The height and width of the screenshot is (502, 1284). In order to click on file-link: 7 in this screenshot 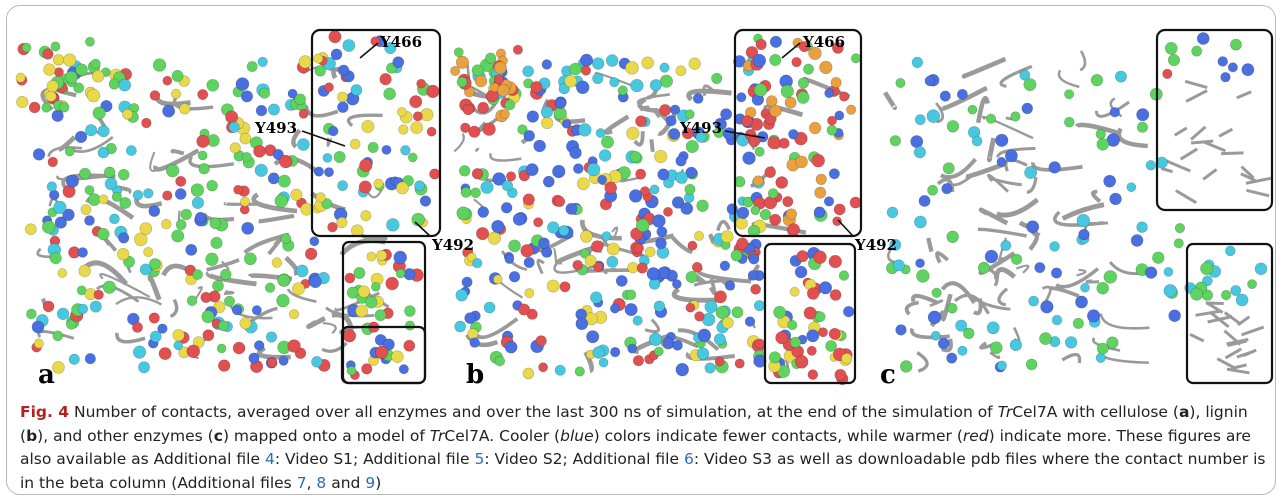, I will do `click(301, 482)`.